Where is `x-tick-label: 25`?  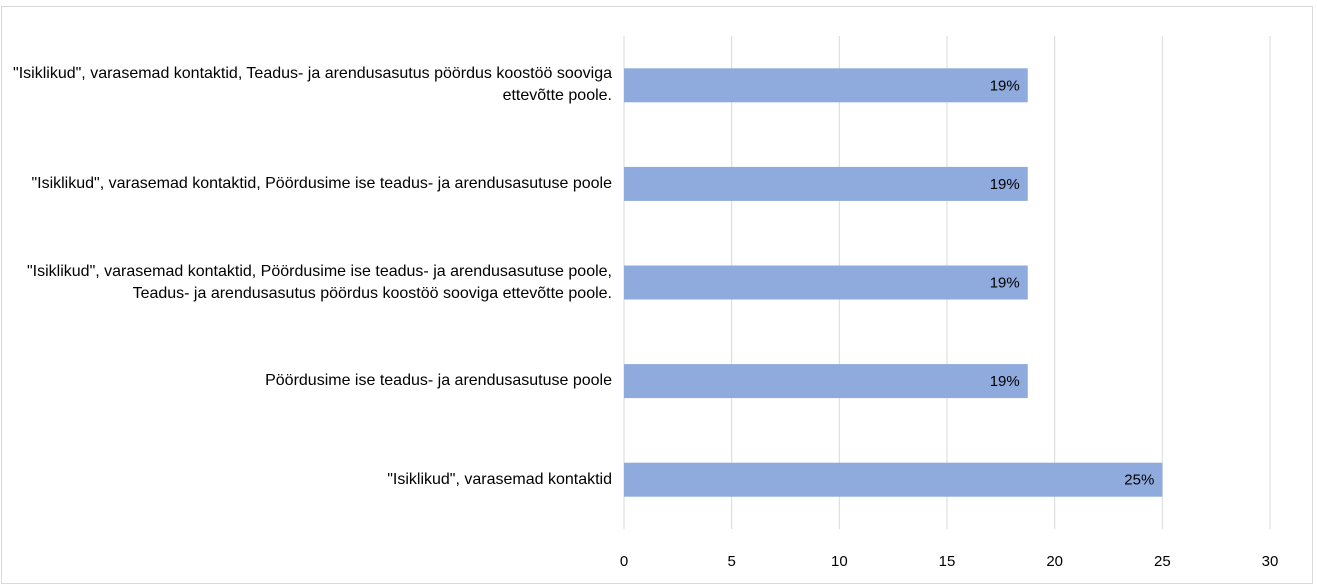
x-tick-label: 25 is located at coordinates (1162, 561).